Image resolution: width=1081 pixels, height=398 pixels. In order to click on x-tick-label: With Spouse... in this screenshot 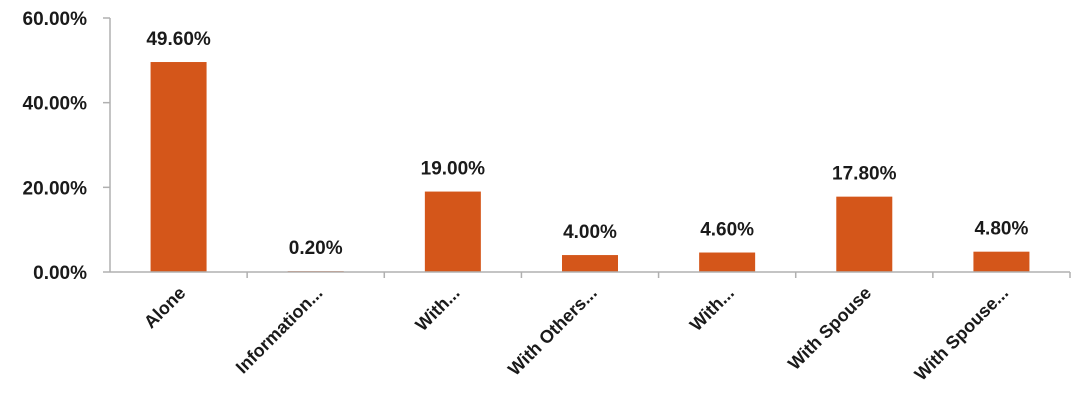, I will do `click(962, 334)`.